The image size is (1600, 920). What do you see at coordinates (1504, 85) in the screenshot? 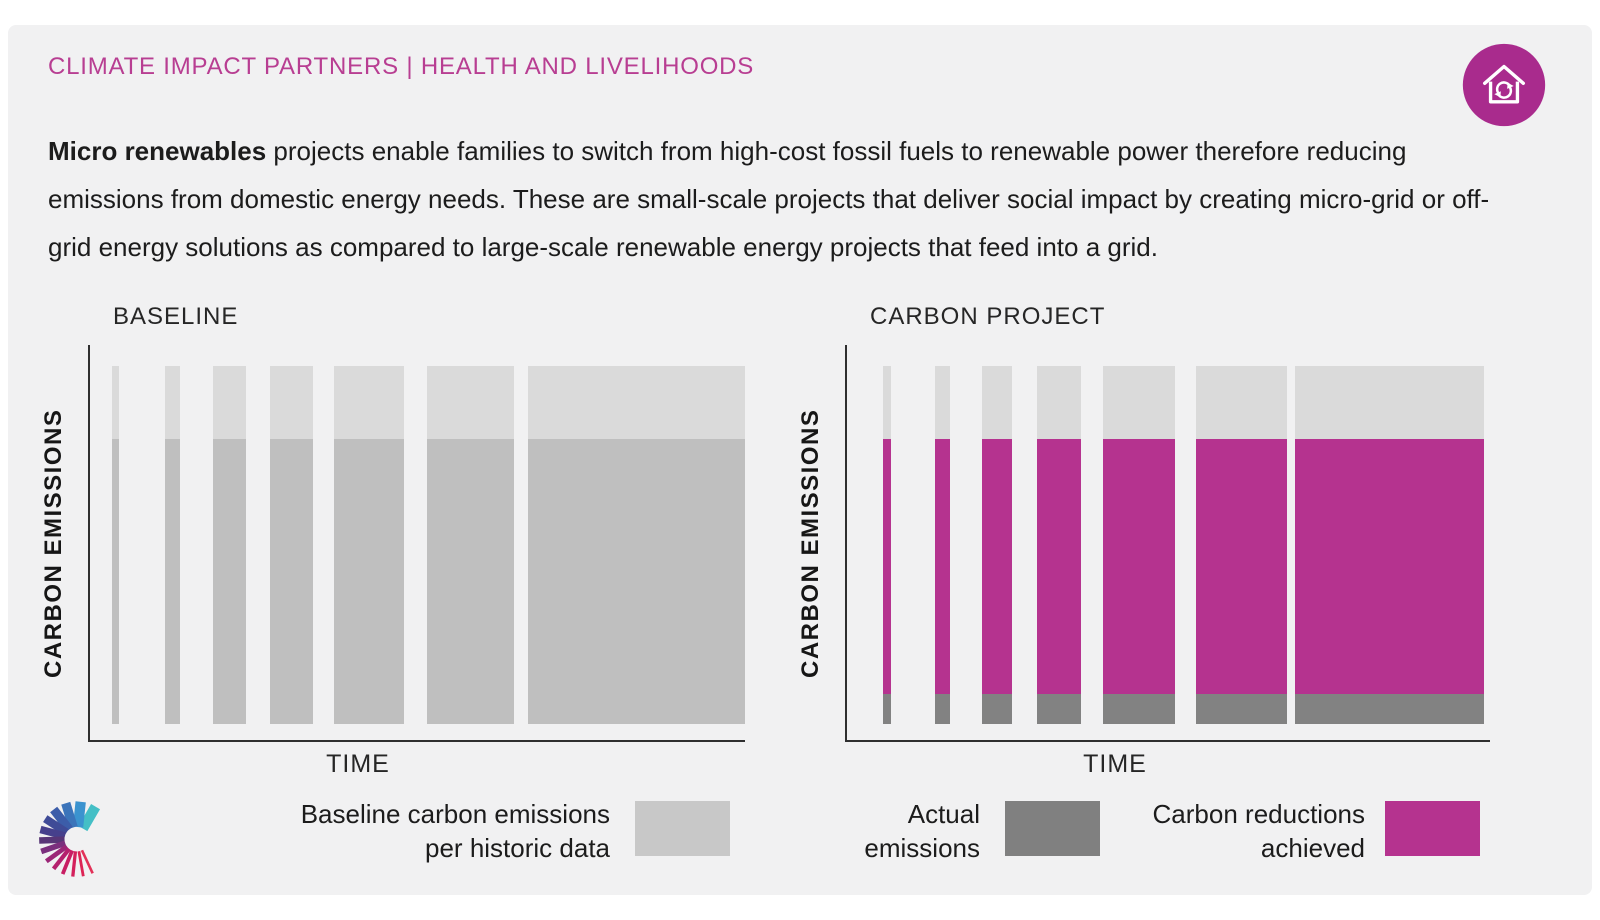
I see `home-recycle-icon` at bounding box center [1504, 85].